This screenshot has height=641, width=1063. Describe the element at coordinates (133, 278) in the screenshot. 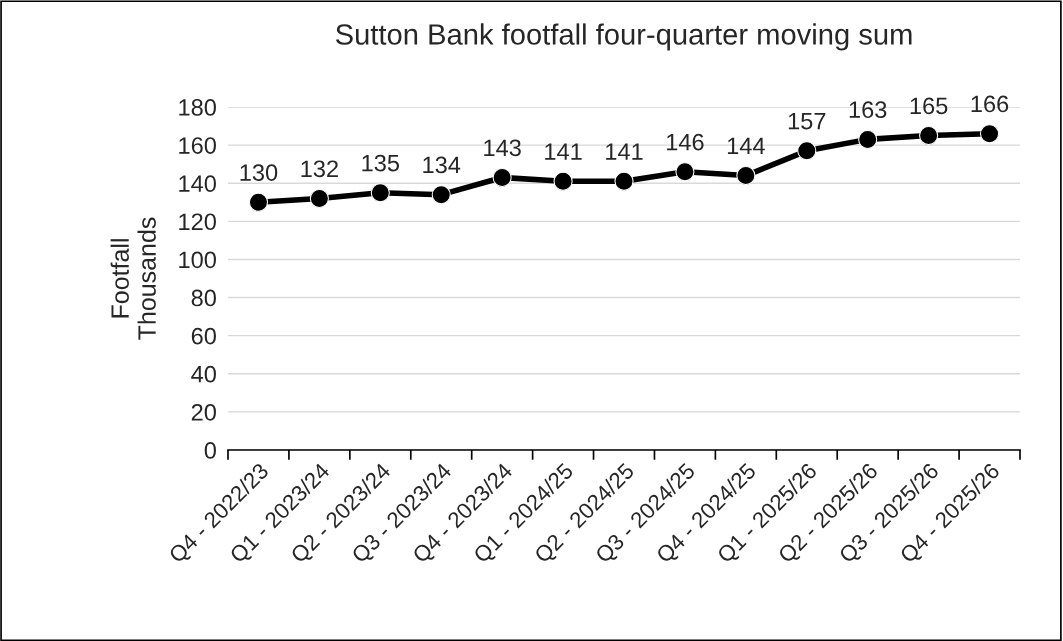

I see `y-axis-title: Footfall Thousands` at that location.